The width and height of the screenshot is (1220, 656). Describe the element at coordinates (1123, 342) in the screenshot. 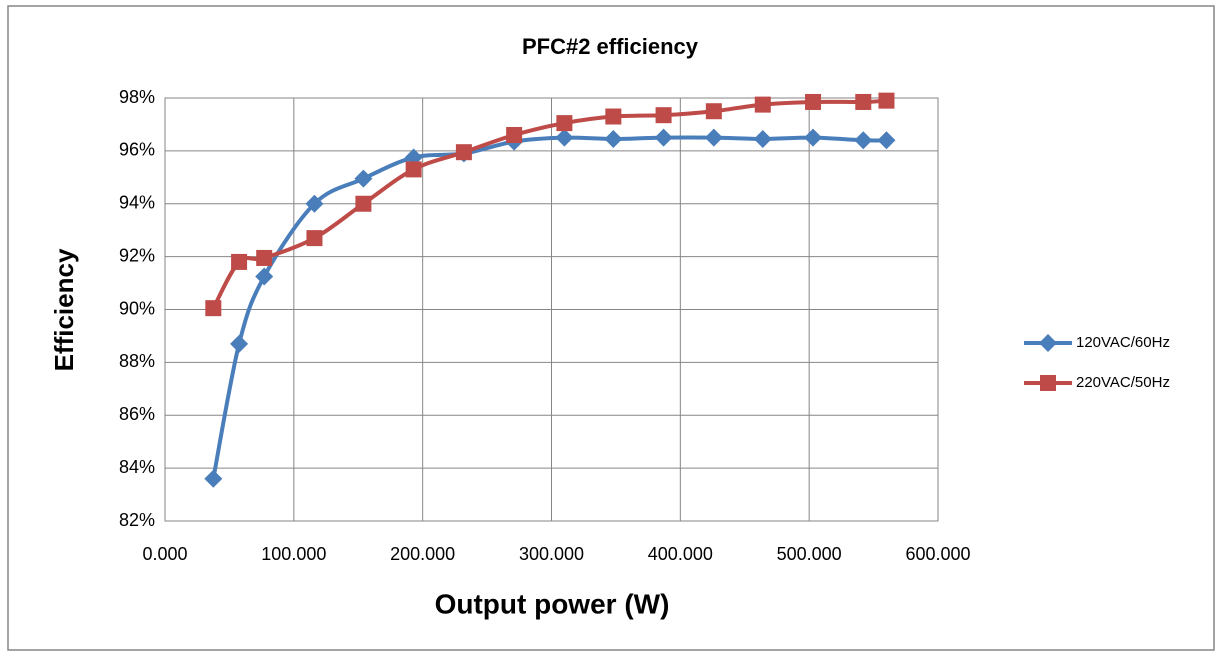

I see `legend-label: 120VAC/60Hz` at that location.